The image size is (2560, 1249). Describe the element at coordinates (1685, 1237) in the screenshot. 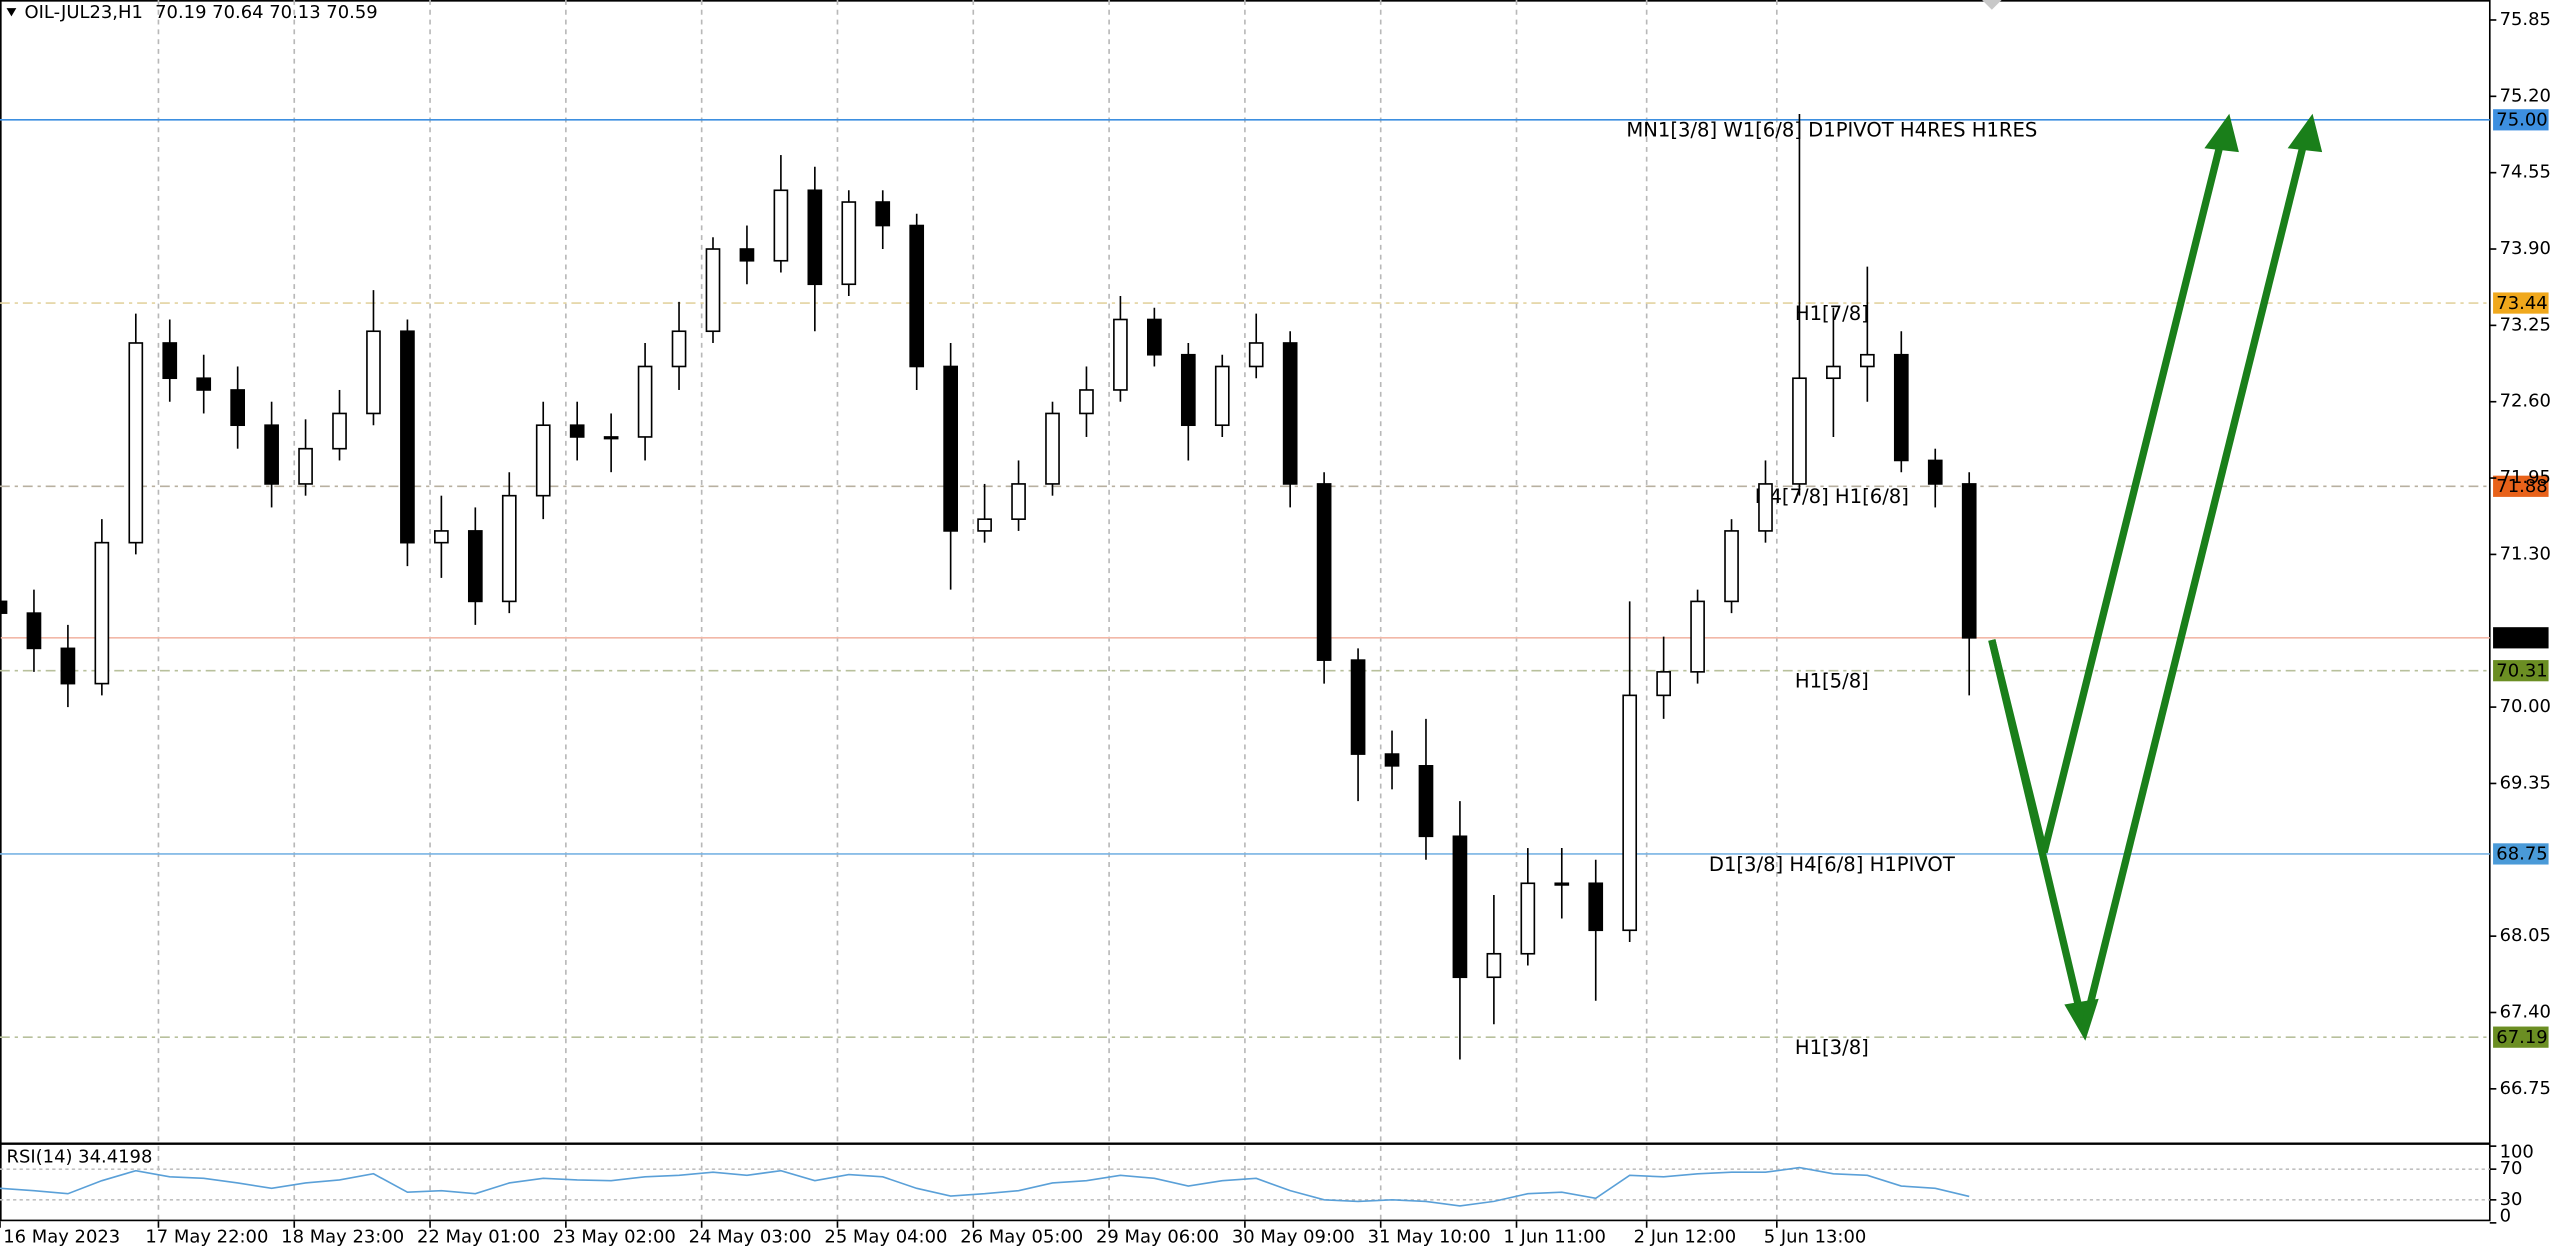

I see `x-tick-label: 2 Jun 12:00` at that location.